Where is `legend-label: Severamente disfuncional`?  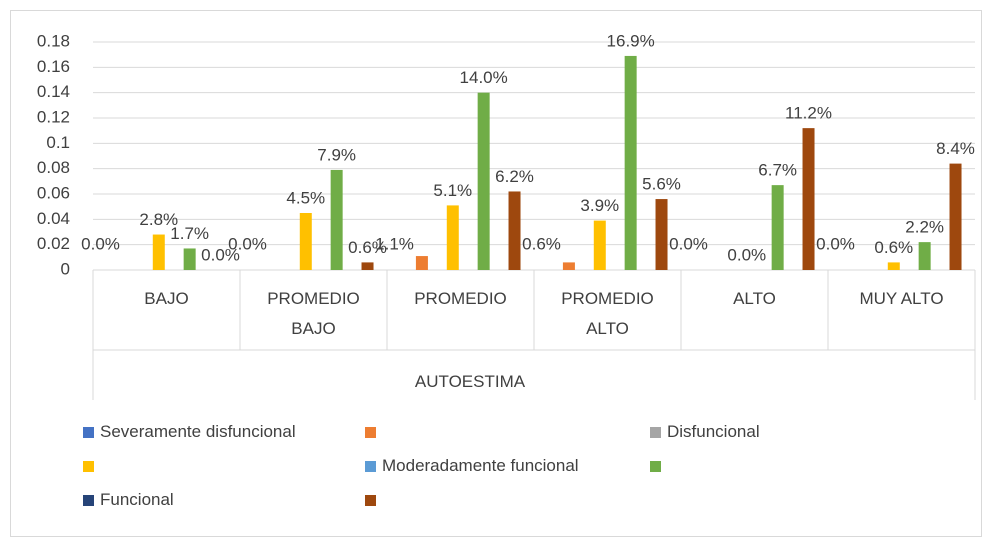 legend-label: Severamente disfuncional is located at coordinates (198, 431).